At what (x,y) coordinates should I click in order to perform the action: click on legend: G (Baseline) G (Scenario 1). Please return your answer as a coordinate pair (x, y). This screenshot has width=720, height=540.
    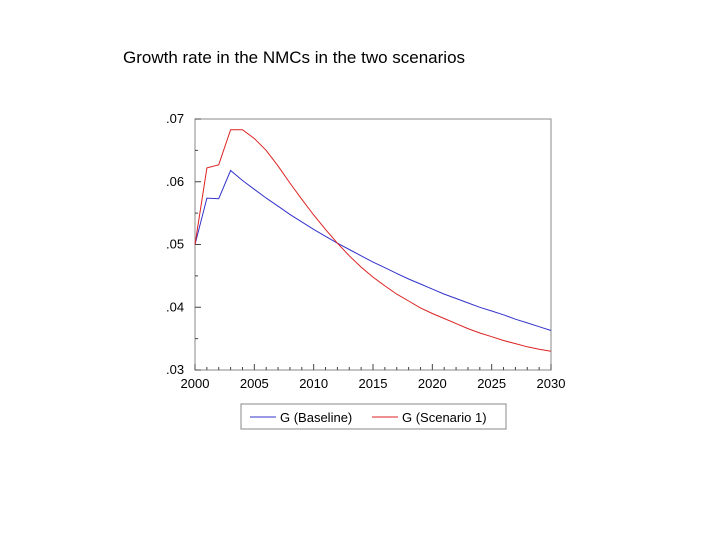
    Looking at the image, I should click on (373, 416).